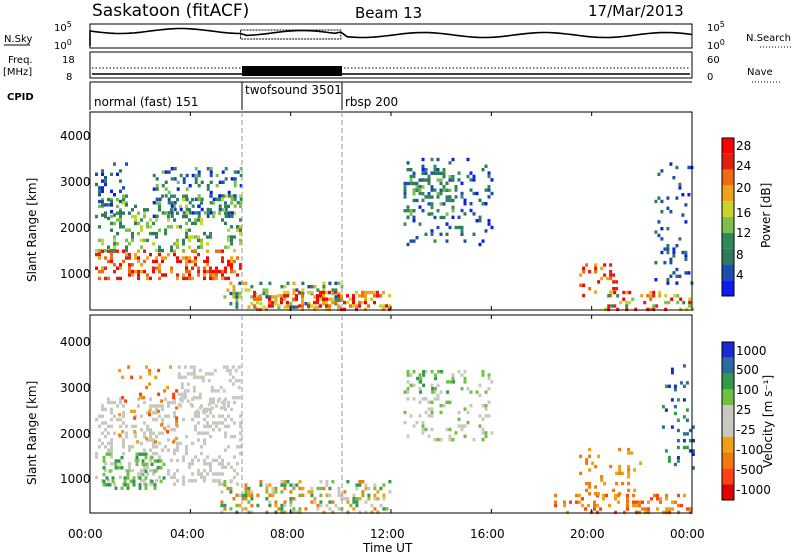 The height and width of the screenshot is (558, 800). I want to click on power-cbar-tick-20: 20, so click(743, 188).